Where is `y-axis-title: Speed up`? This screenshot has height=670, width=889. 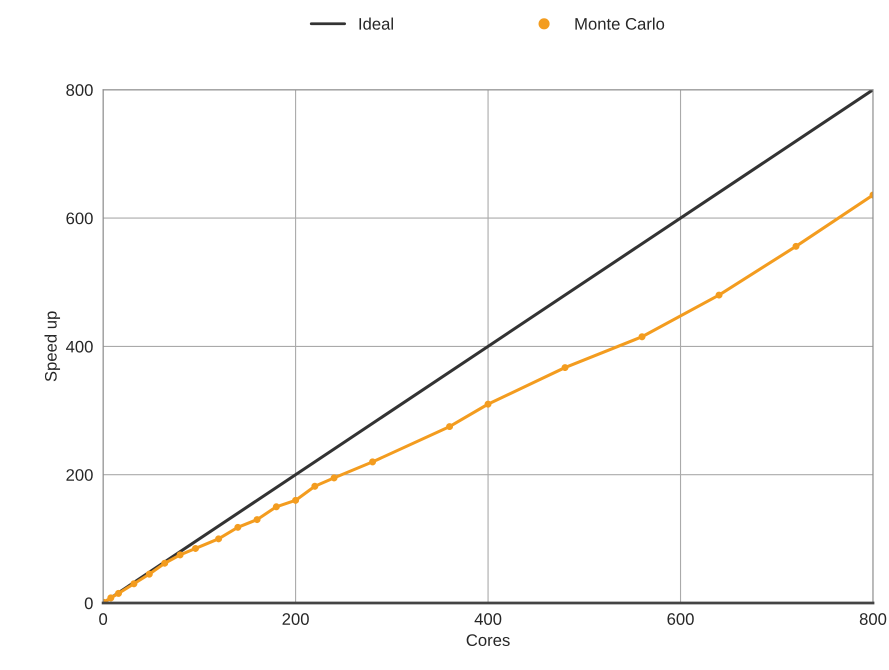 y-axis-title: Speed up is located at coordinates (52, 346).